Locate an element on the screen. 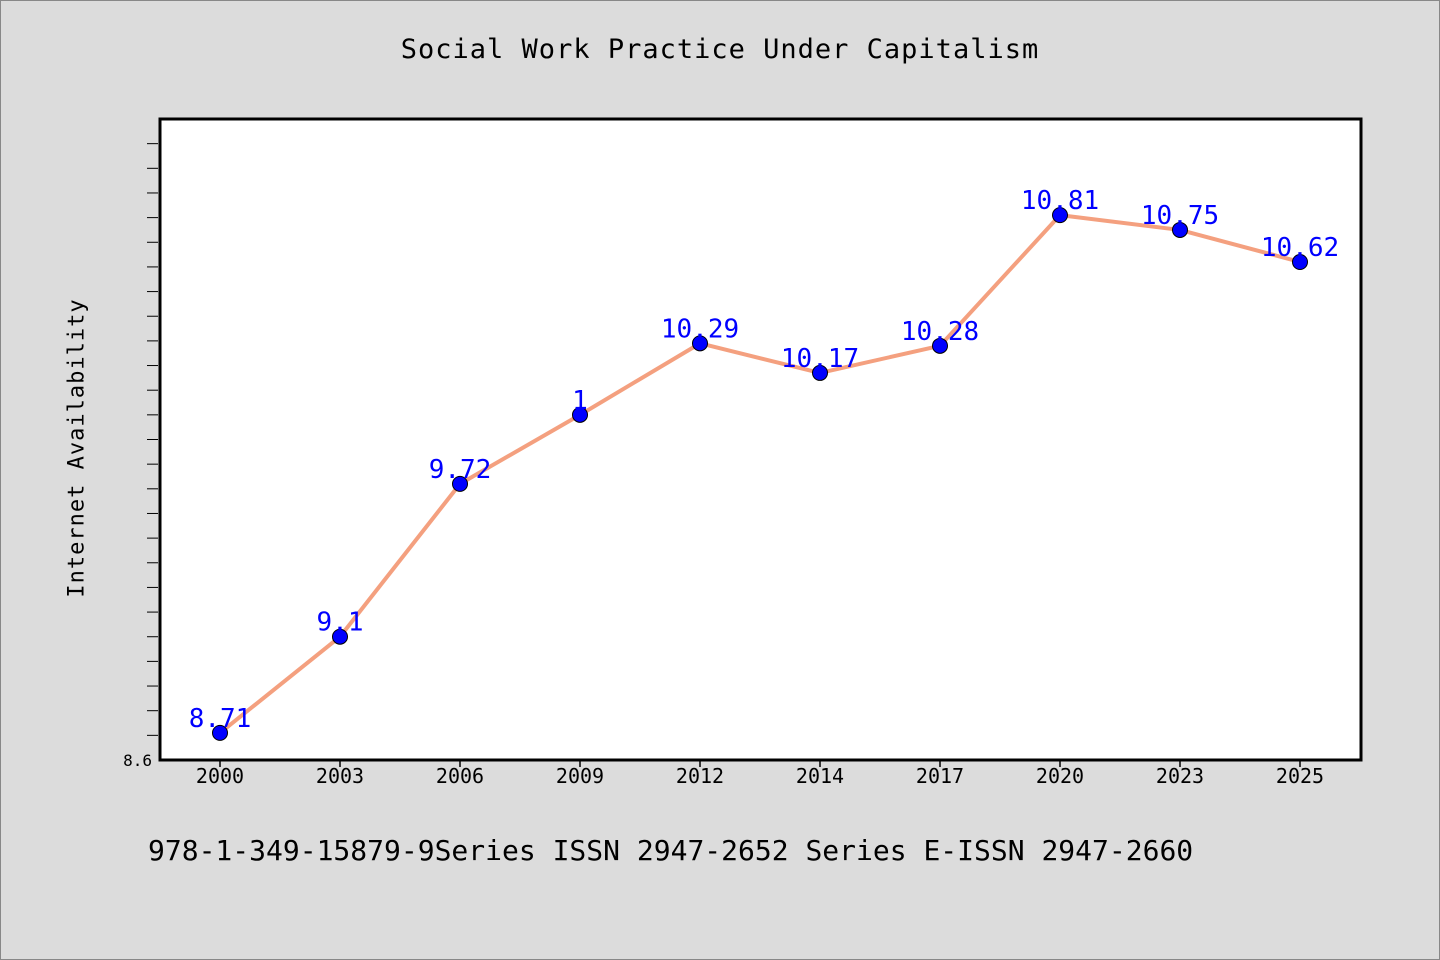 The image size is (1440, 960). y-axis-ticks: 8.6 is located at coordinates (140, 456).